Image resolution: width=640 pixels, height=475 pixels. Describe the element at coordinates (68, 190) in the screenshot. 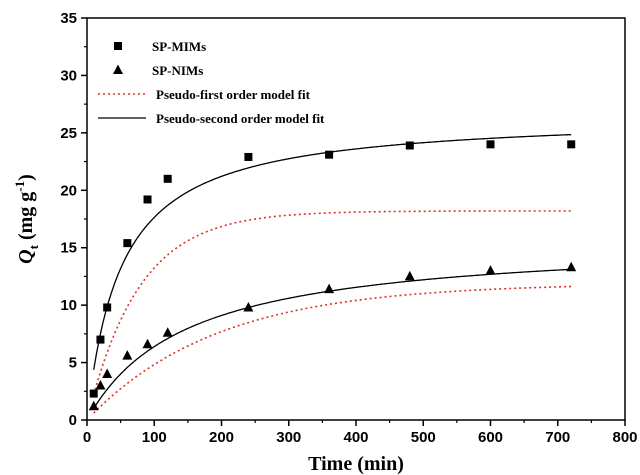

I see `y-tick-label: 20` at that location.